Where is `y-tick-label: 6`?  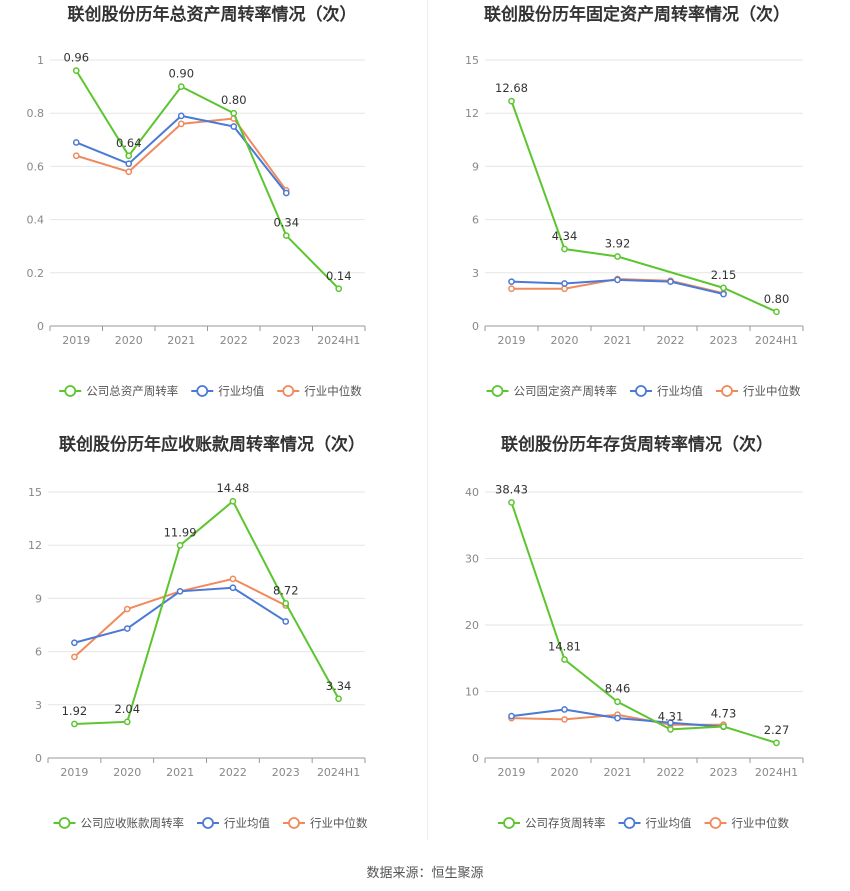
y-tick-label: 6 is located at coordinates (38, 652).